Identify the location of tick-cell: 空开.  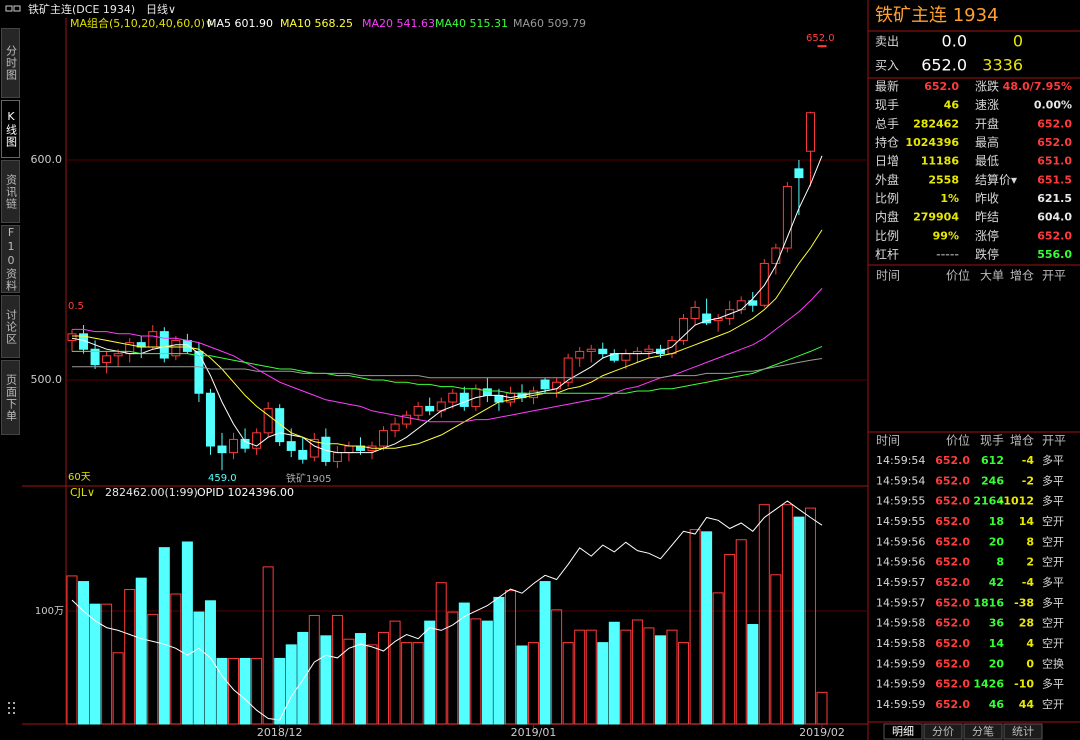
(1053, 541).